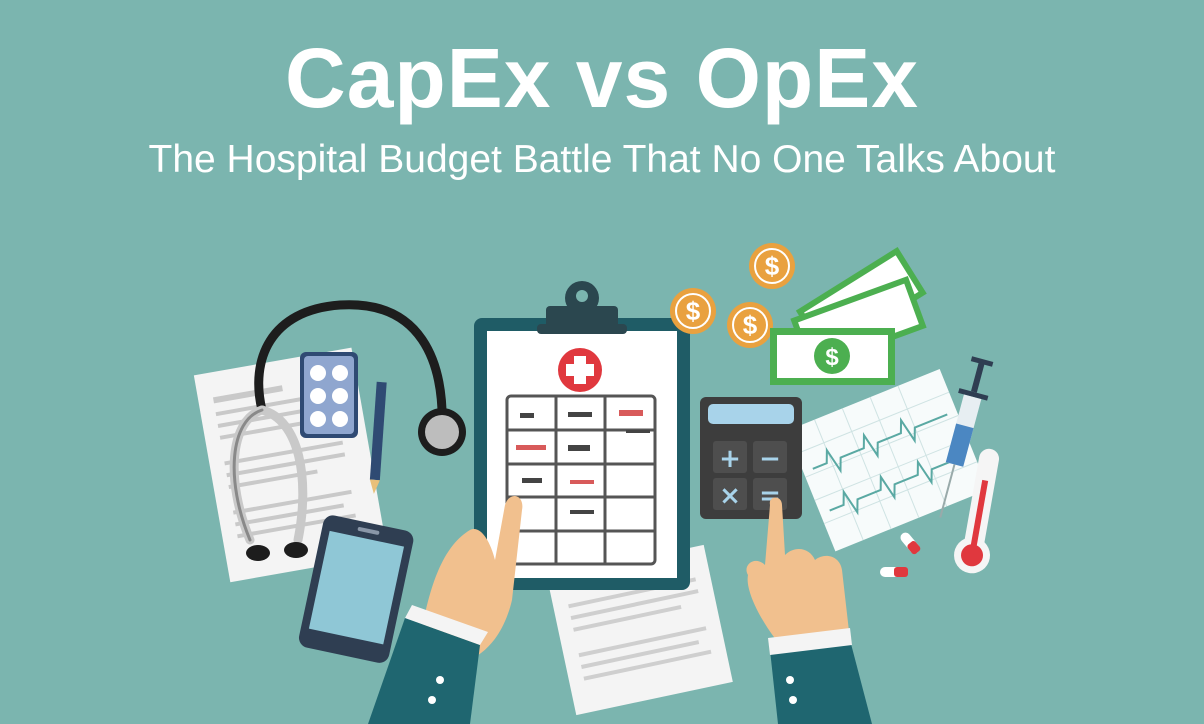 This screenshot has height=724, width=1204. Describe the element at coordinates (966, 437) in the screenshot. I see `syringe-icon` at that location.